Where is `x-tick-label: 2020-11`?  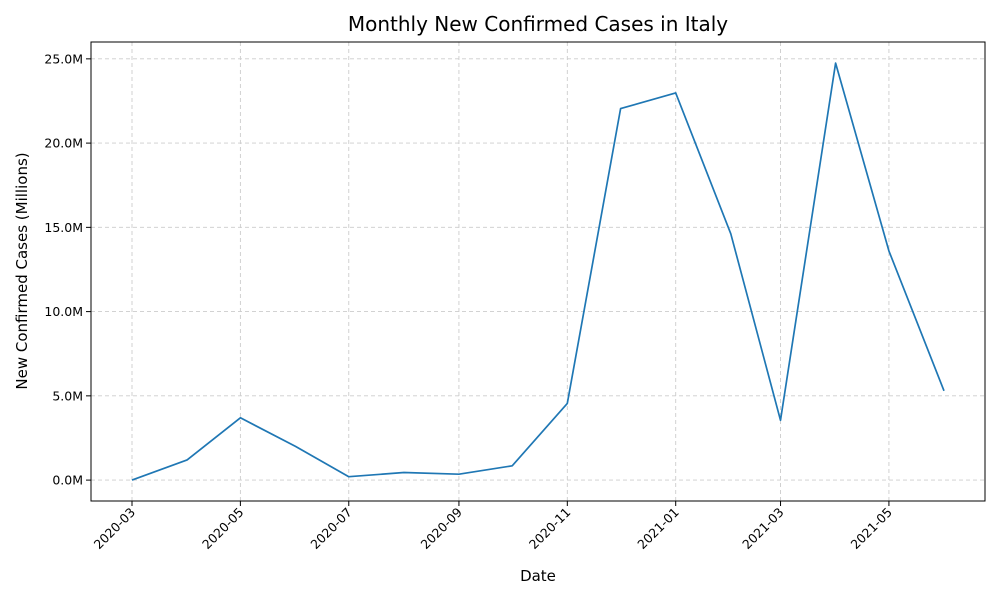 x-tick-label: 2020-11 is located at coordinates (550, 529).